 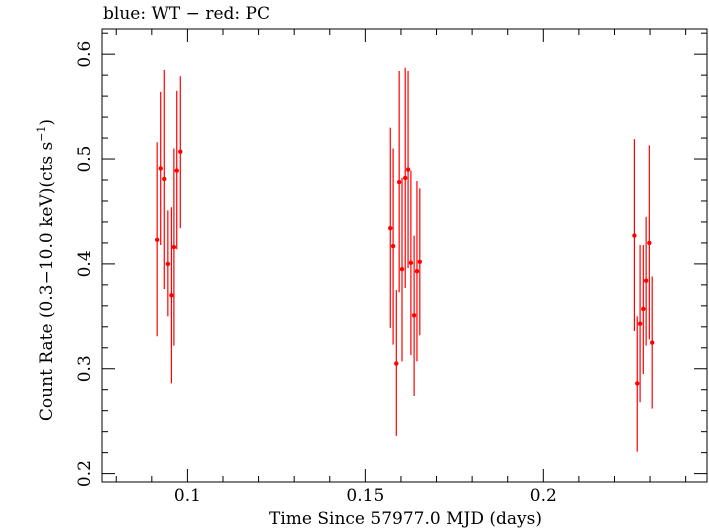 I want to click on y-tick-label: 0.4, so click(x=85, y=263).